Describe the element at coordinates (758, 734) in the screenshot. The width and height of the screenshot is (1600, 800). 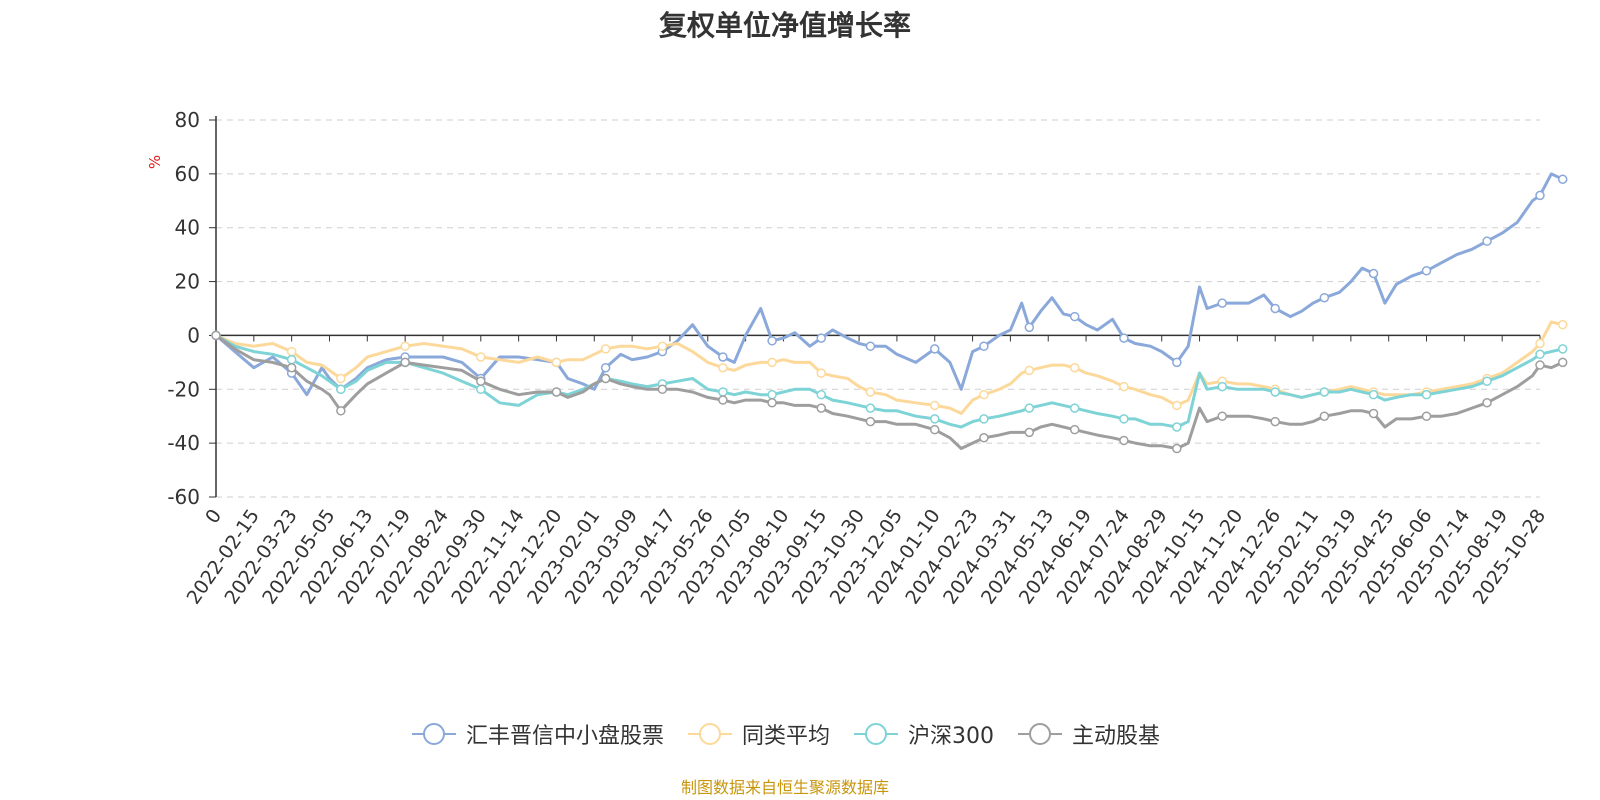
I see `legend-item-2: 同类平均` at that location.